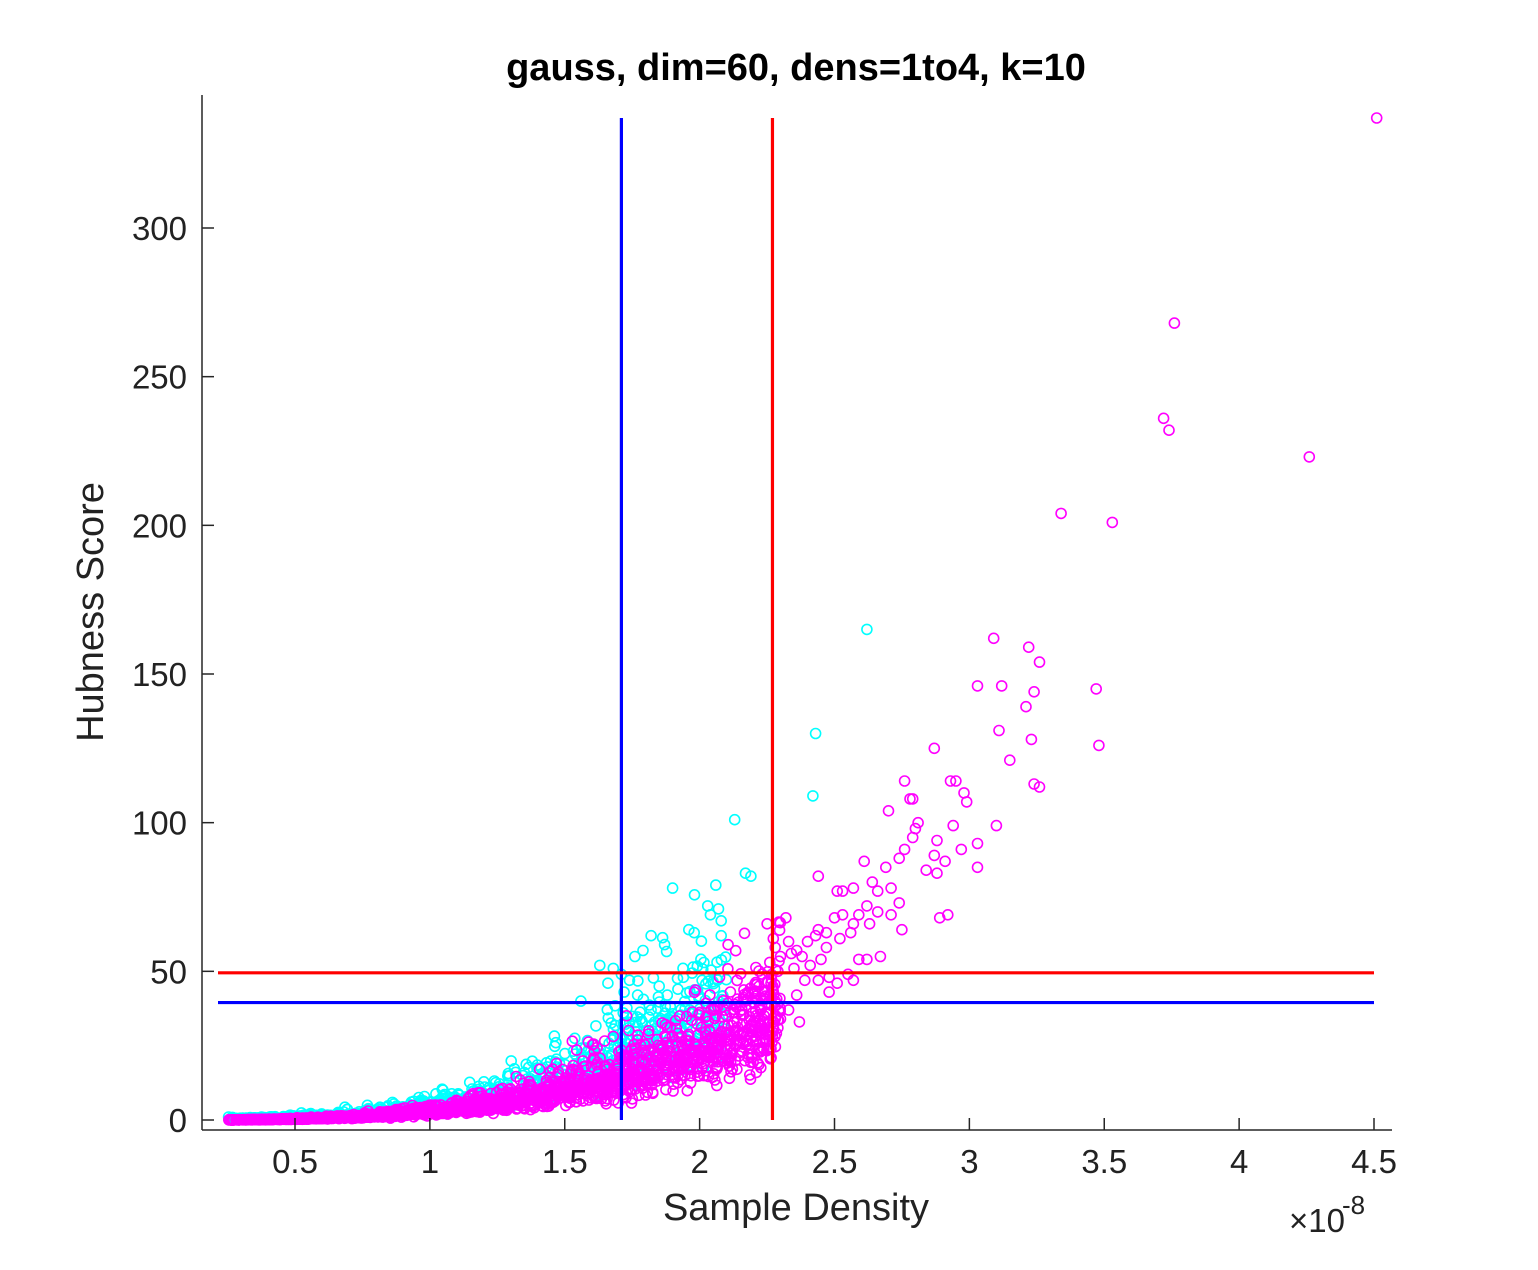 The height and width of the screenshot is (1270, 1538). I want to click on x-tick-label: 1, so click(430, 1161).